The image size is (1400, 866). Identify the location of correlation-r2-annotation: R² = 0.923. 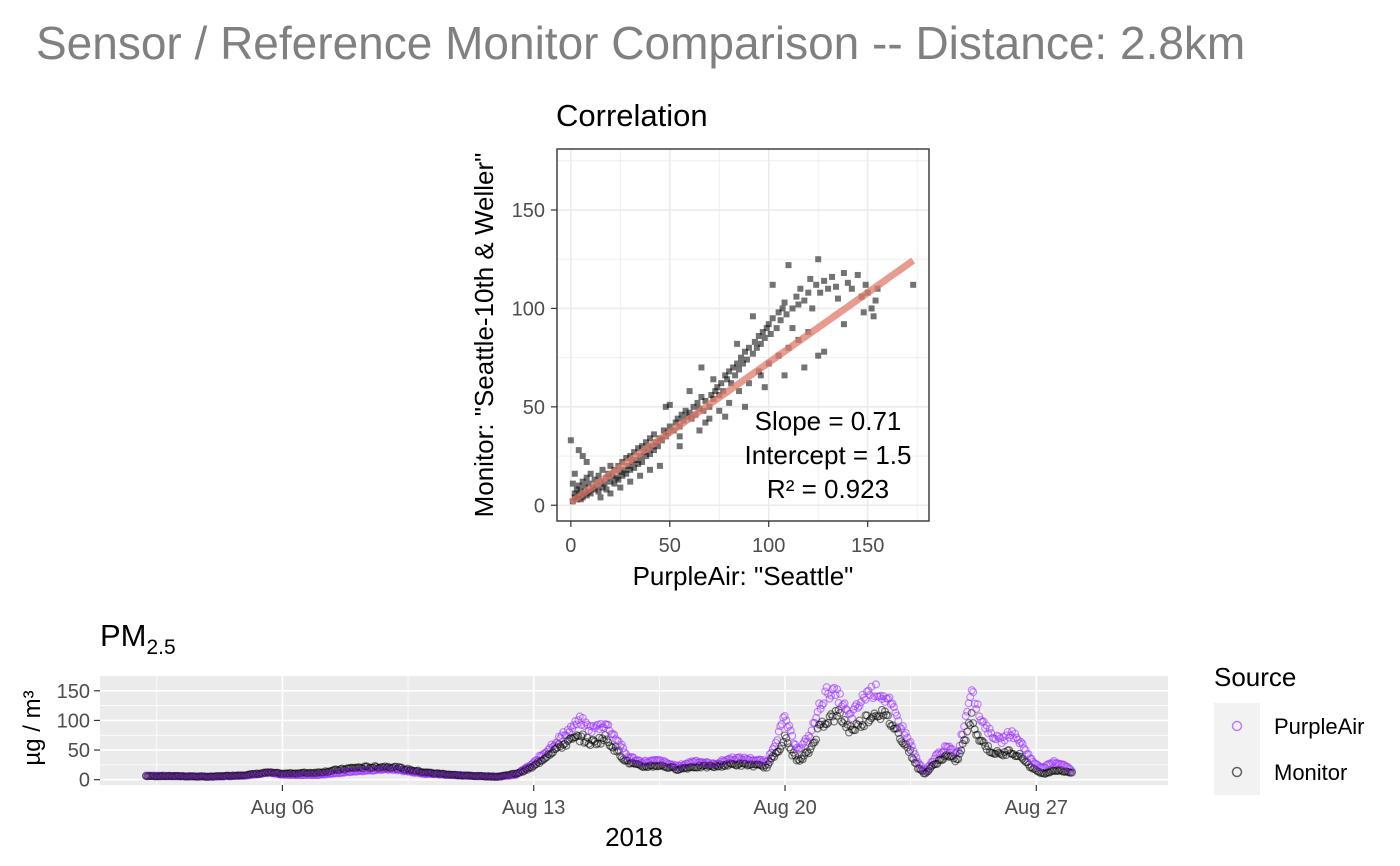
(828, 489).